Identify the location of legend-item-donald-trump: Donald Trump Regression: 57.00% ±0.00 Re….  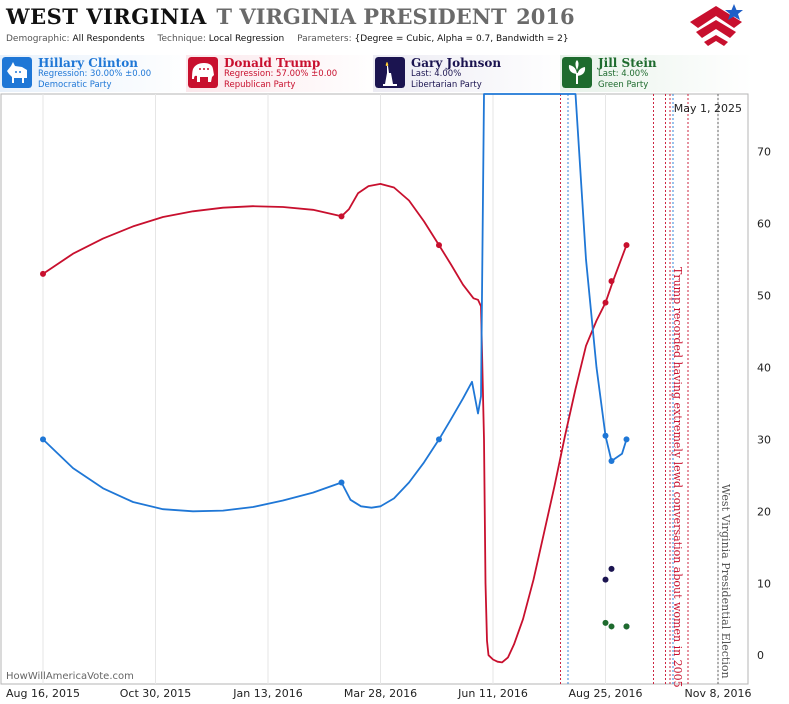
(282, 73).